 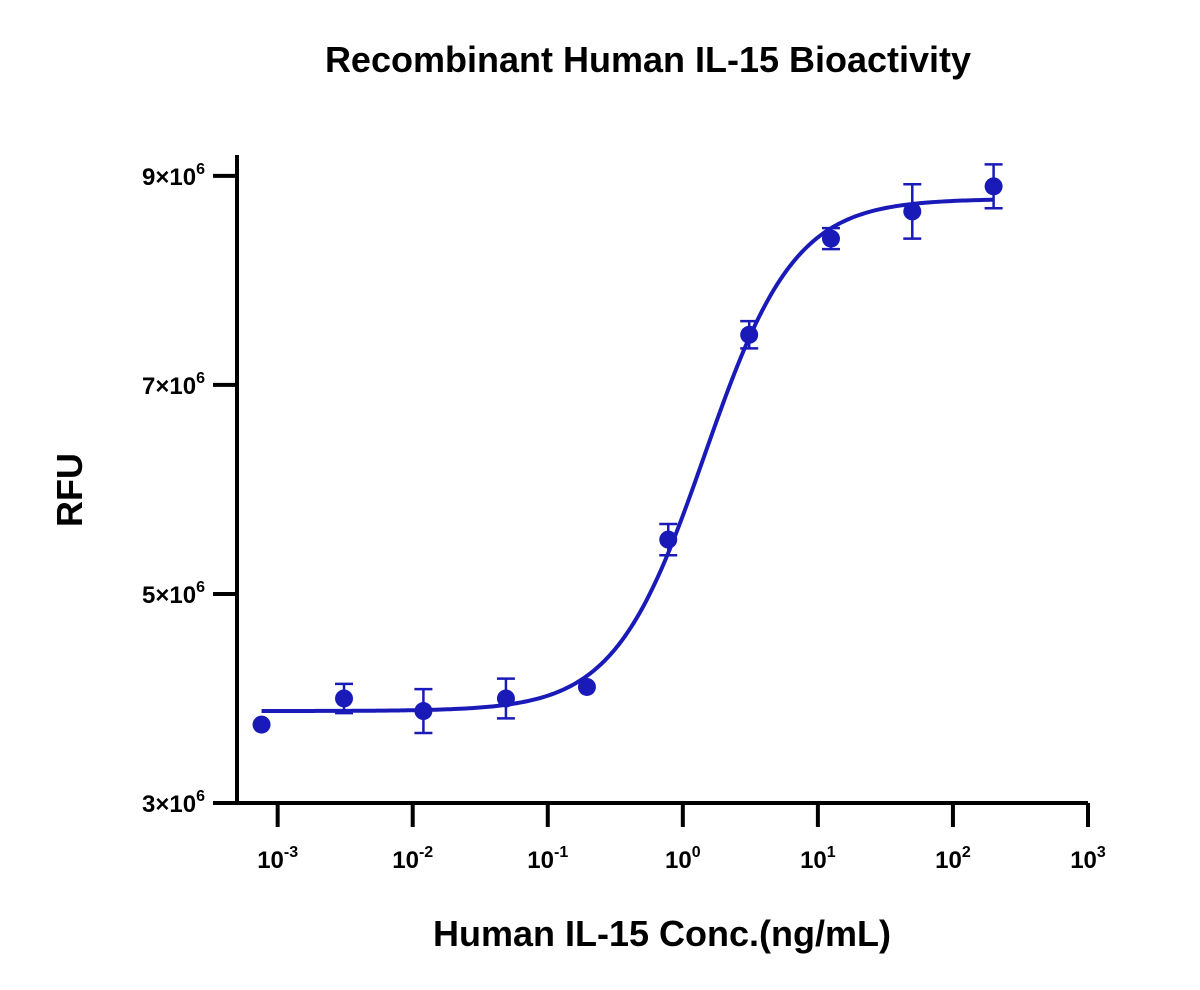 What do you see at coordinates (648, 59) in the screenshot?
I see `chart-title: Recombinant Human IL-15 Bioactivity` at bounding box center [648, 59].